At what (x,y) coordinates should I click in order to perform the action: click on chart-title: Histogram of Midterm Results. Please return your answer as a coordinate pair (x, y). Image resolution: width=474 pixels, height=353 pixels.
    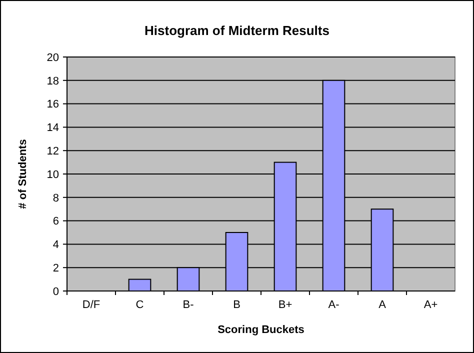
    Looking at the image, I should click on (237, 30).